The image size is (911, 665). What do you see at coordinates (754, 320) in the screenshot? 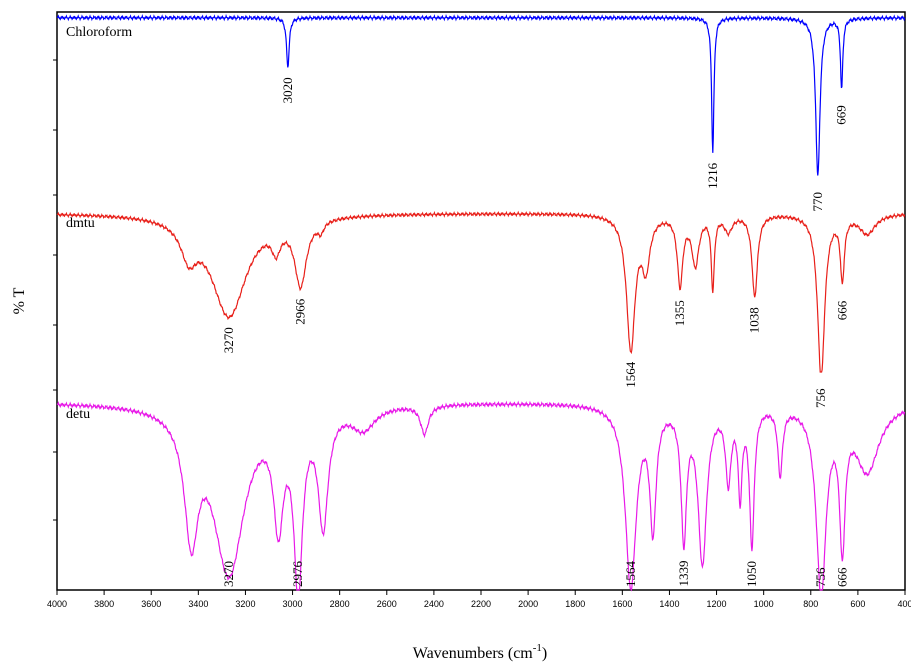
I see `peak-label: 1038` at bounding box center [754, 320].